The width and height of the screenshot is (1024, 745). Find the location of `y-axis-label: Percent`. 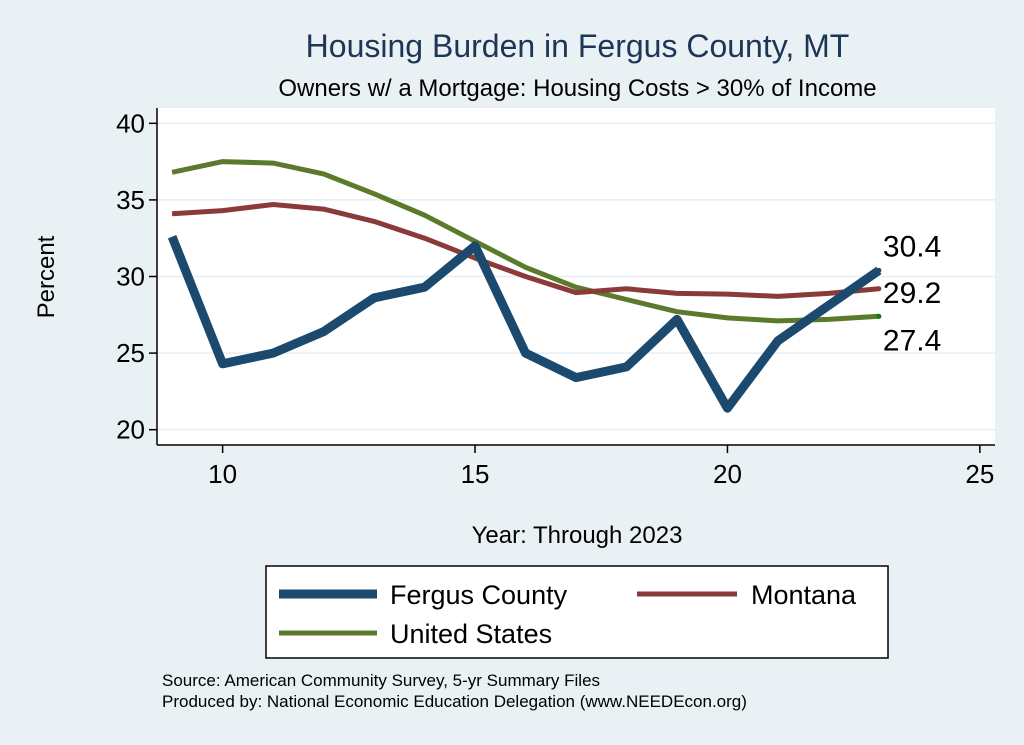

y-axis-label: Percent is located at coordinates (46, 276).